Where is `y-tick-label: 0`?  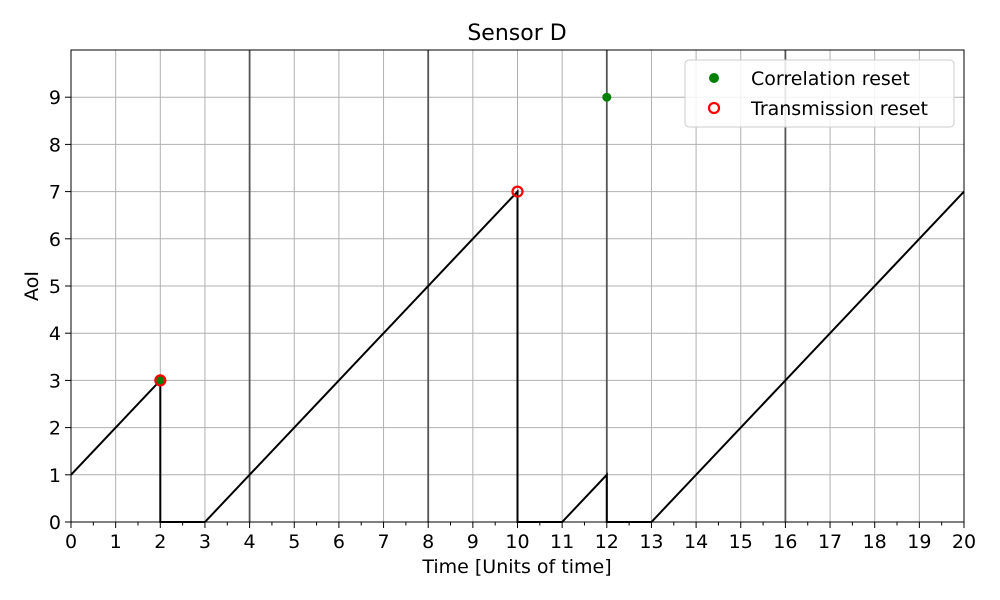
y-tick-label: 0 is located at coordinates (55, 523).